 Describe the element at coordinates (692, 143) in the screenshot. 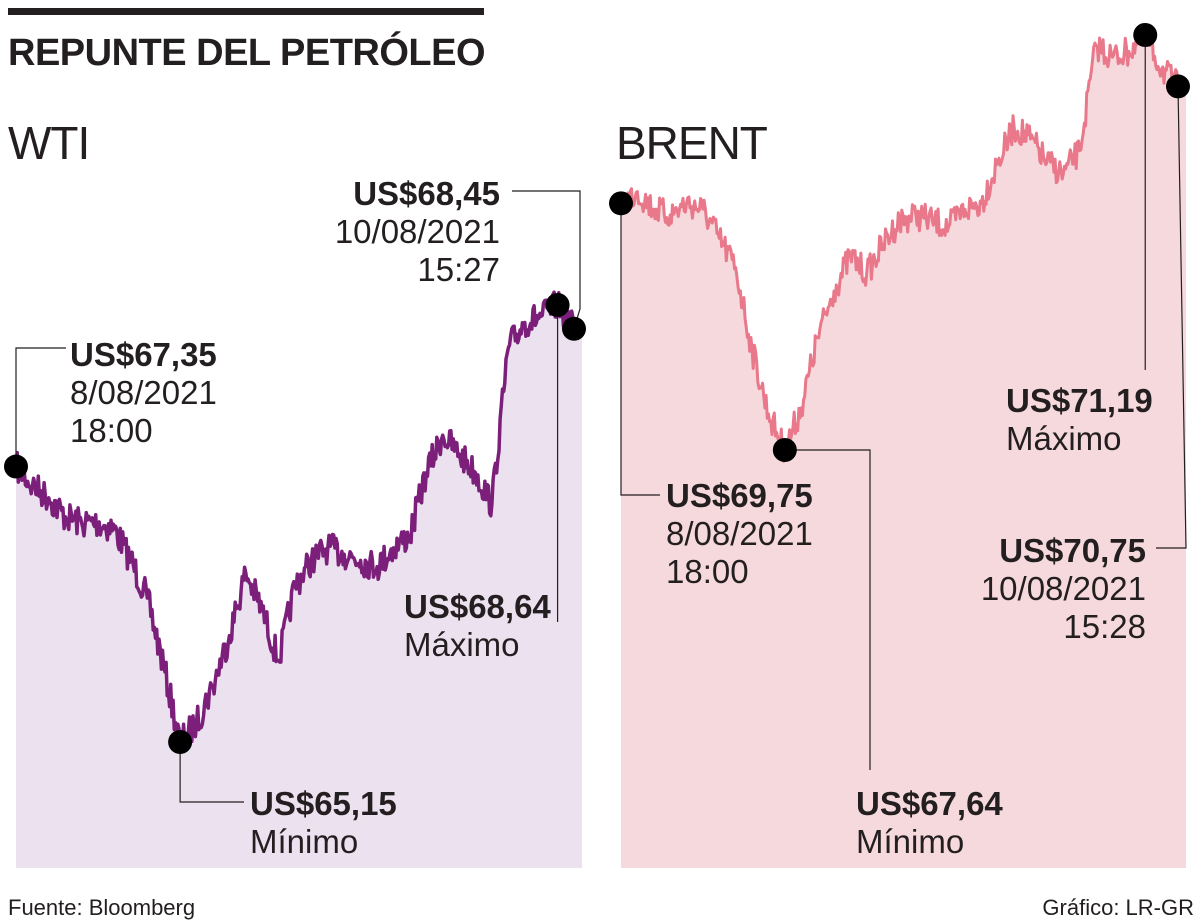

I see `brent-name: BRENT` at that location.